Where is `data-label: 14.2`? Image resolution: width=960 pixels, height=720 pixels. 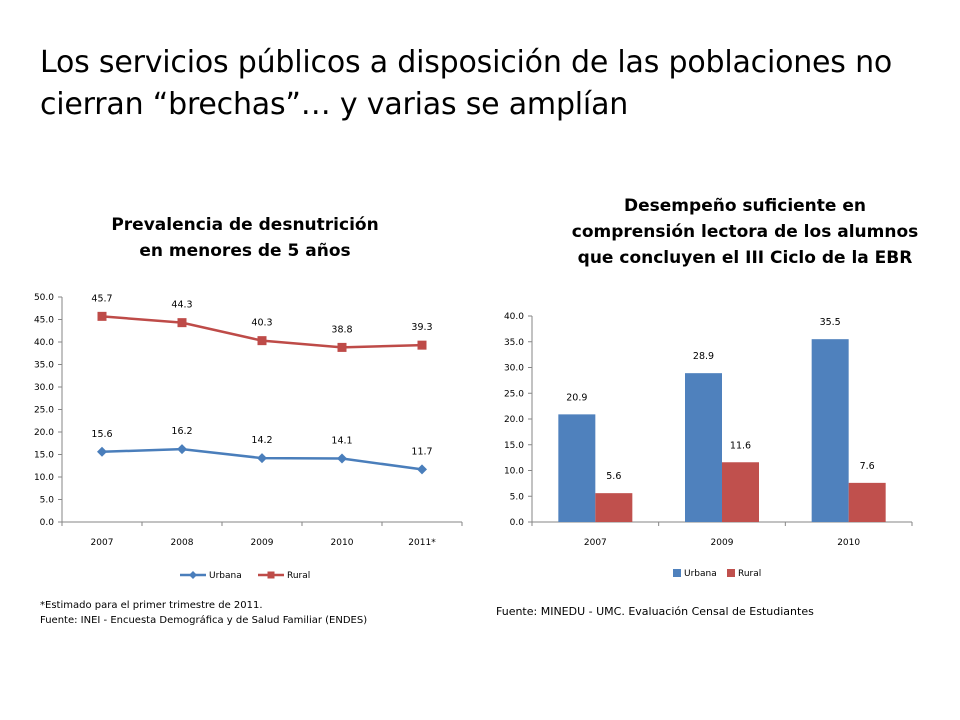
data-label: 14.2 is located at coordinates (261, 440).